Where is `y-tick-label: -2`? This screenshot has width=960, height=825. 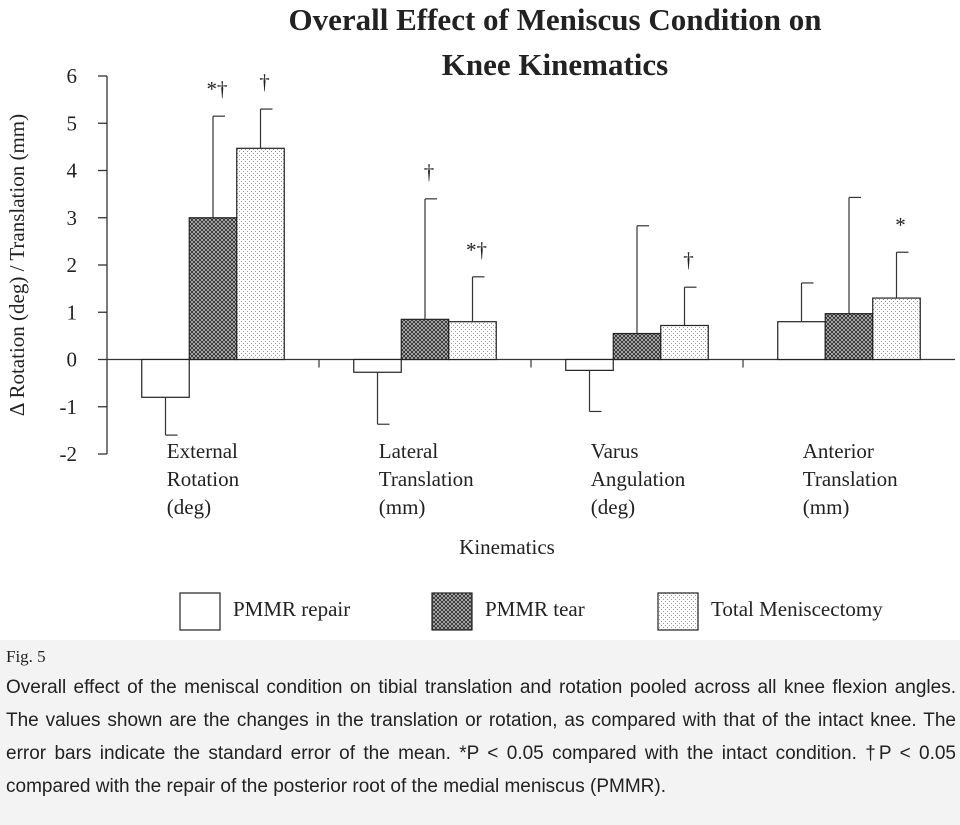 y-tick-label: -2 is located at coordinates (69, 454).